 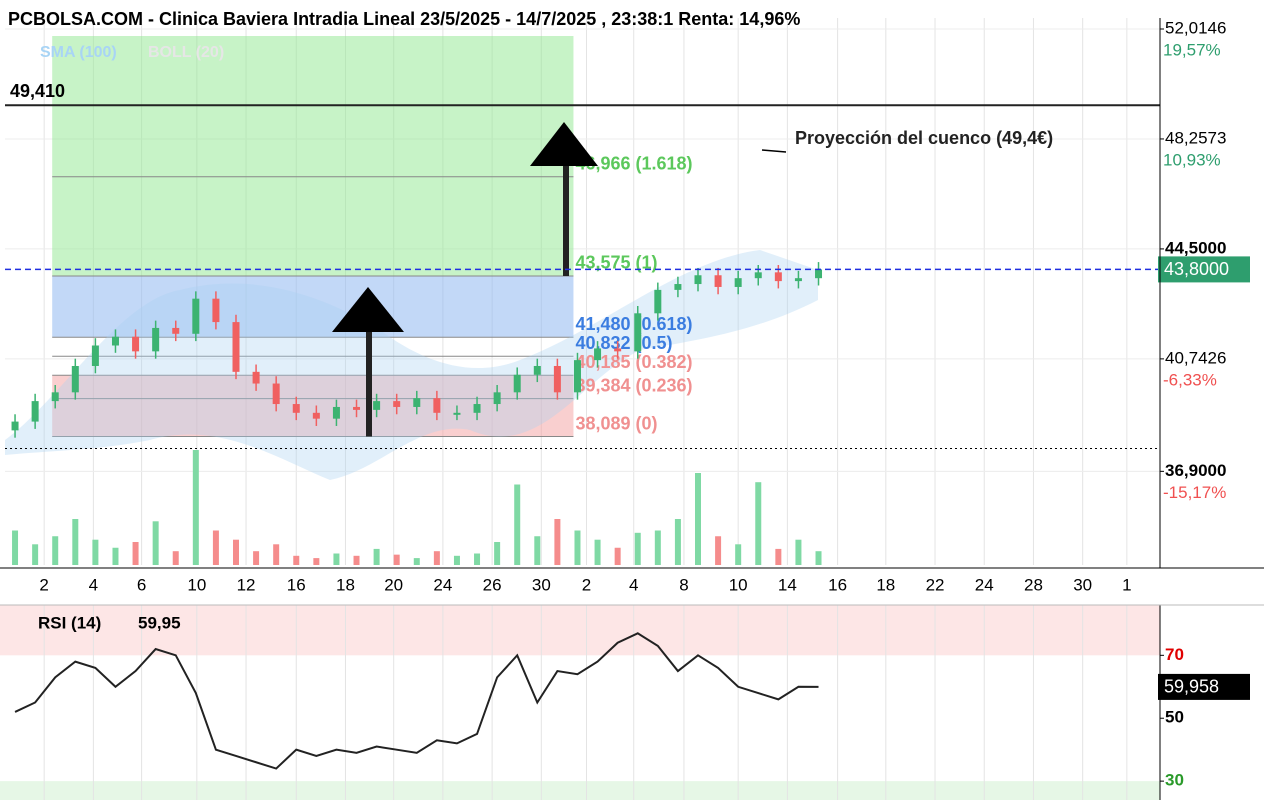 What do you see at coordinates (1195, 27) in the screenshot?
I see `y-tick-label: 52,0146` at bounding box center [1195, 27].